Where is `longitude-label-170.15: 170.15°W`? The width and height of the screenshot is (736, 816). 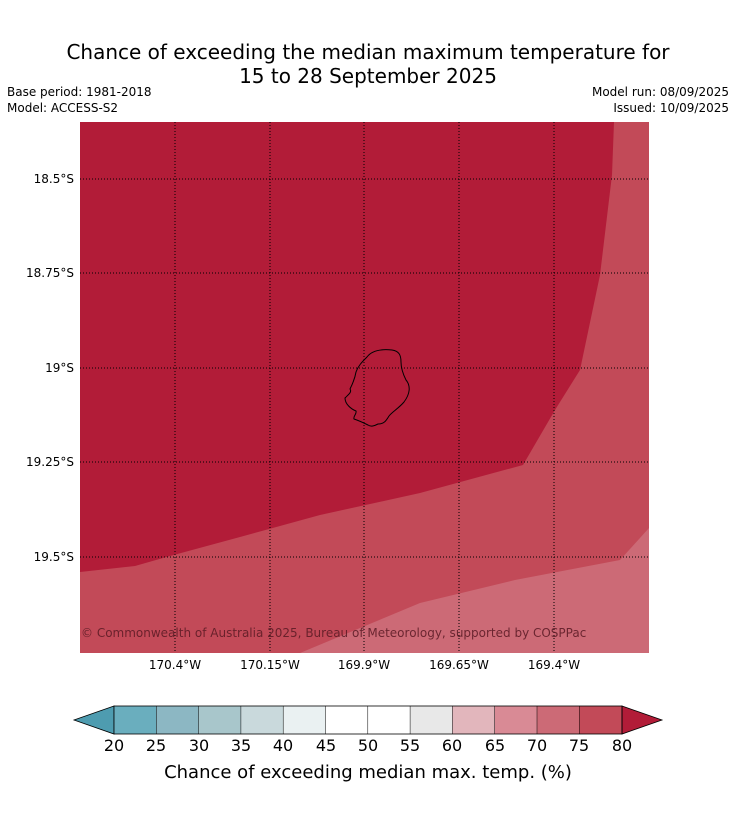 longitude-label-170.15: 170.15°W is located at coordinates (270, 665).